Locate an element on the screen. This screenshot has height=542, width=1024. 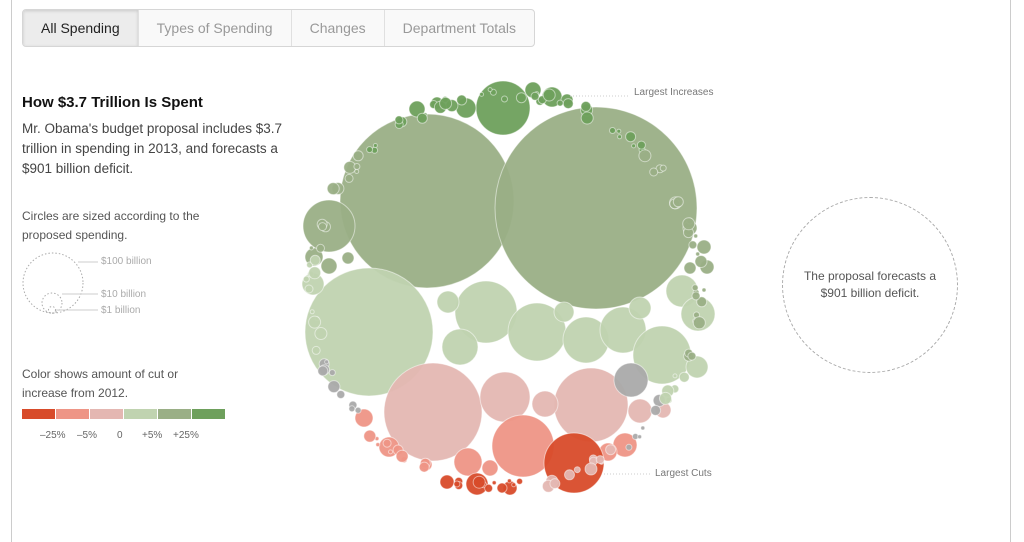
tab-department-totals: Department Totals is located at coordinates (458, 28).